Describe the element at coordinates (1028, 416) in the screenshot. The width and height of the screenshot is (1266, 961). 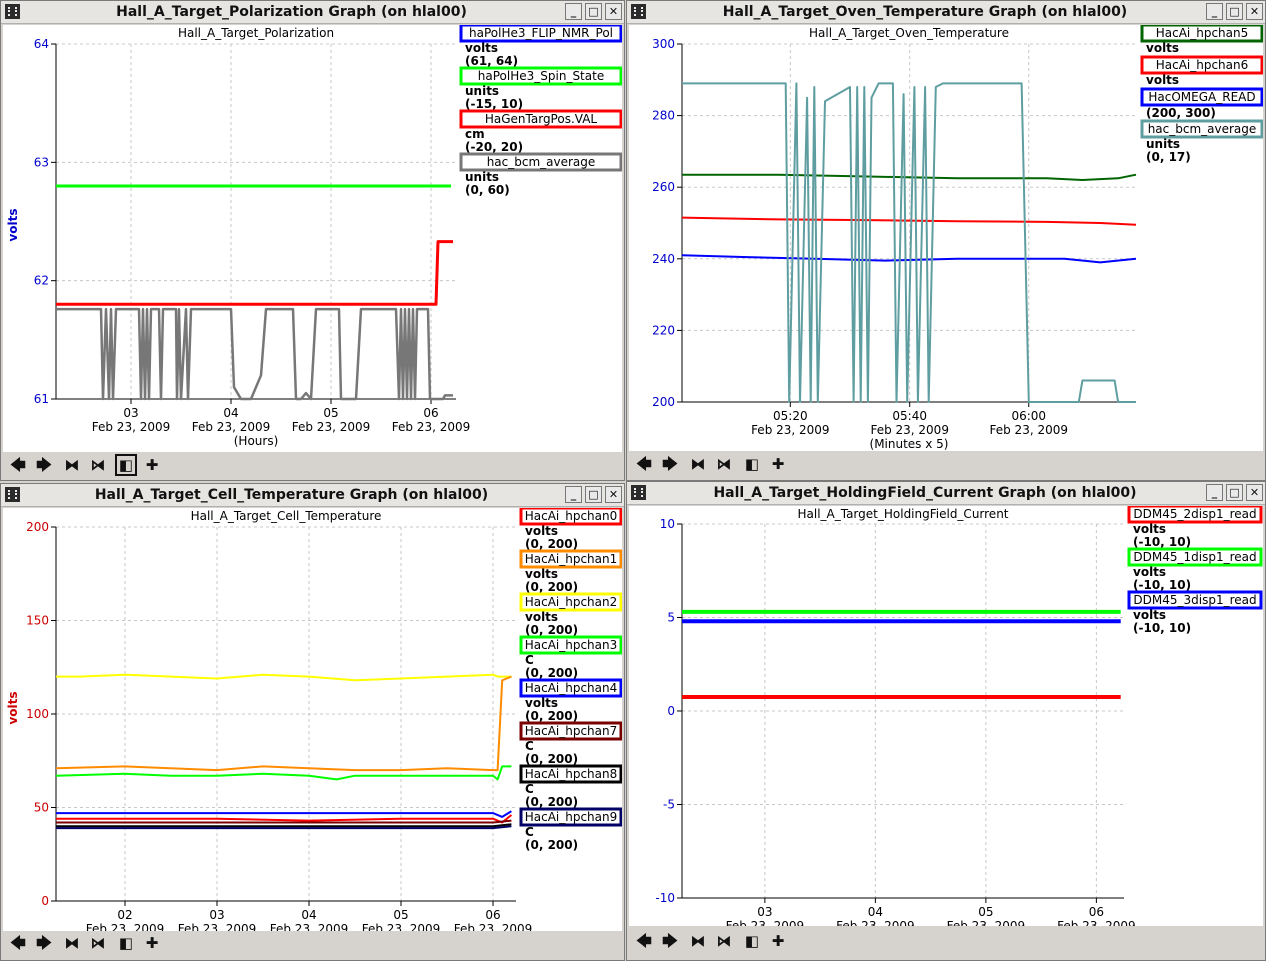
I see `x-tick-label: 06:00` at that location.